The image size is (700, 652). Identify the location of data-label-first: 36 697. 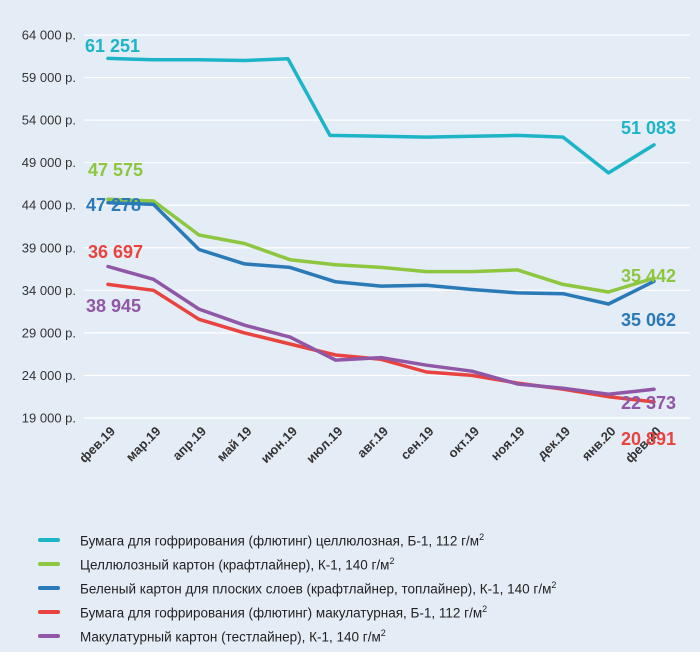
(115, 252).